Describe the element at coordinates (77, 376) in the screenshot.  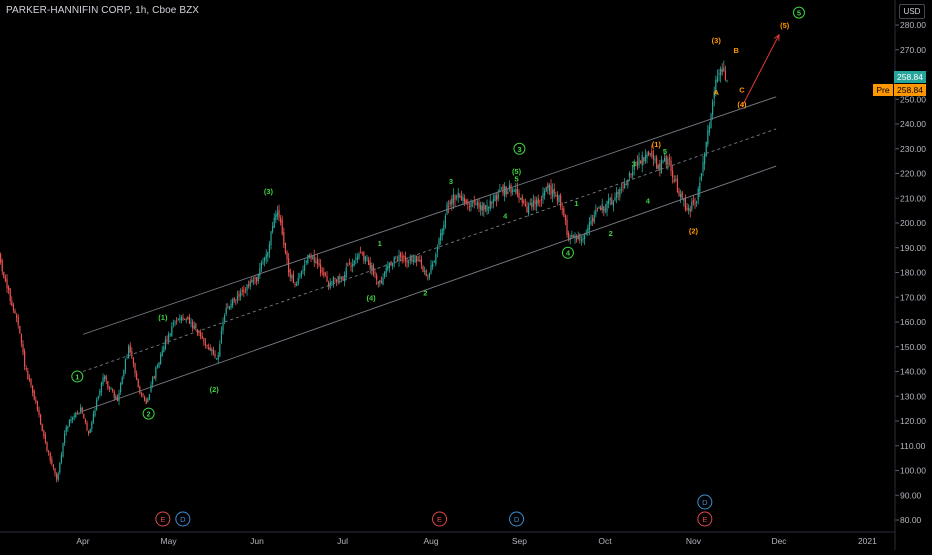
I see `wave-label-circle` at that location.